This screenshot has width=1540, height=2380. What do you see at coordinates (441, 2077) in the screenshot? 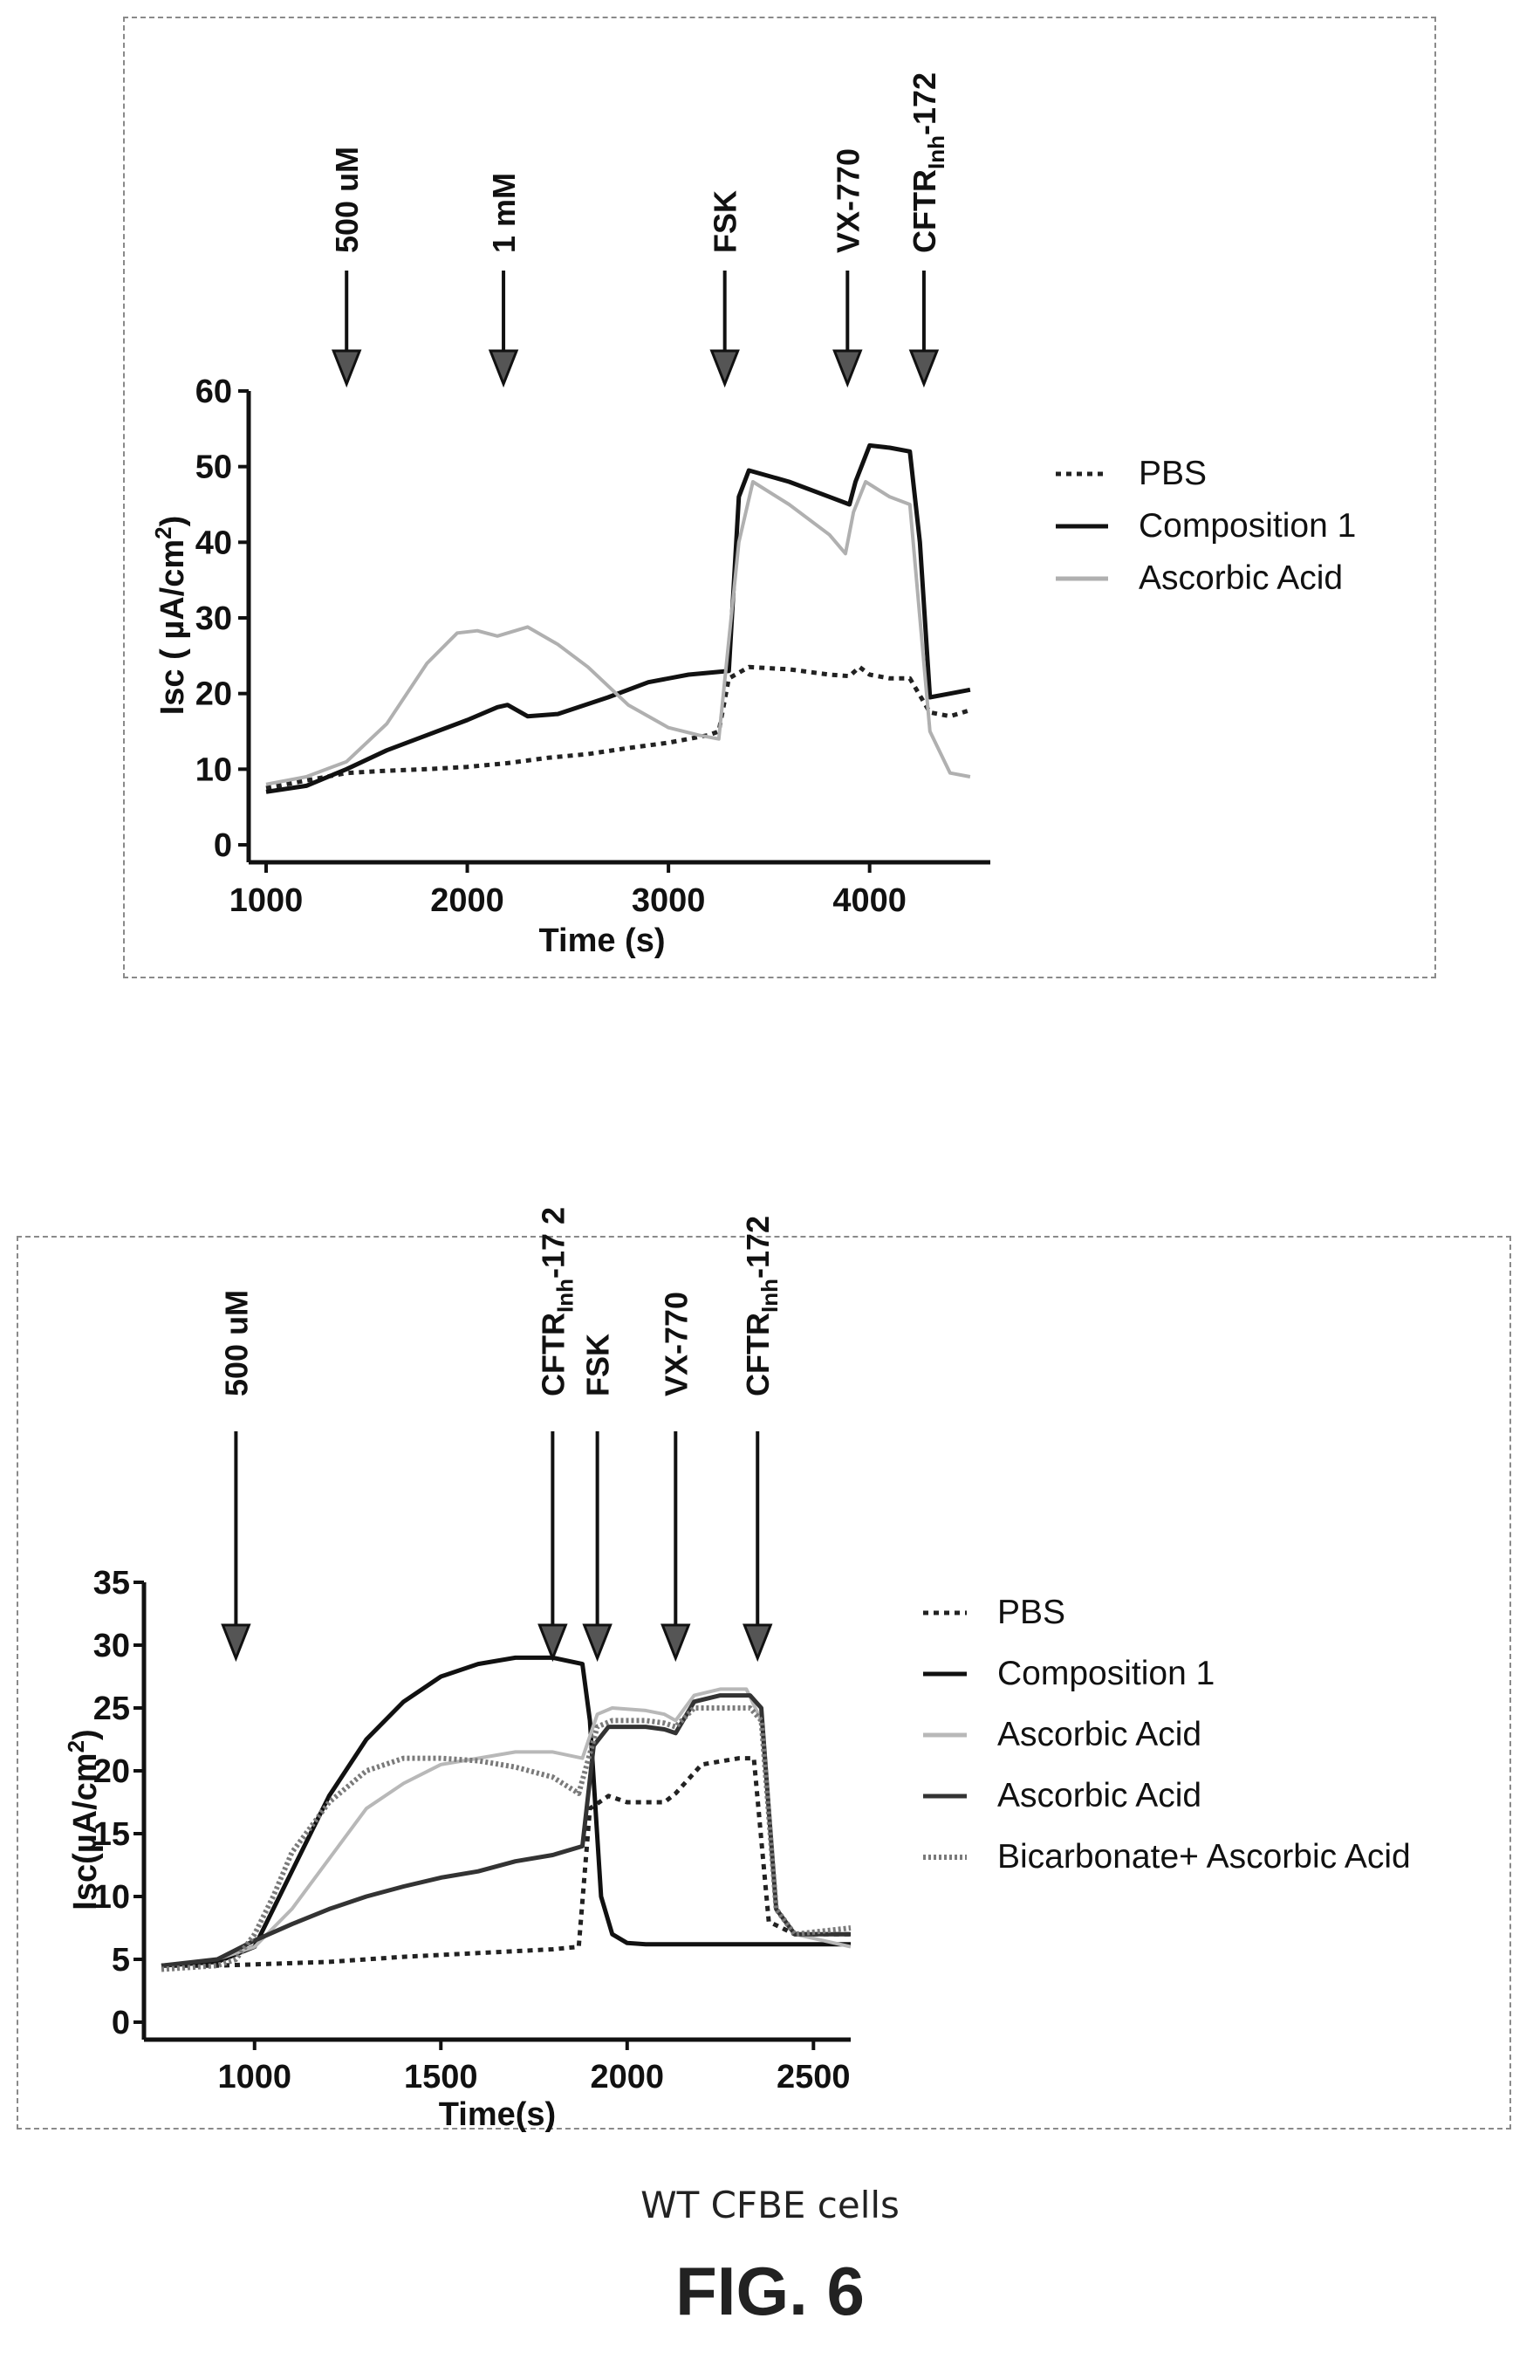
I see `x-tick-label: 1500` at bounding box center [441, 2077].